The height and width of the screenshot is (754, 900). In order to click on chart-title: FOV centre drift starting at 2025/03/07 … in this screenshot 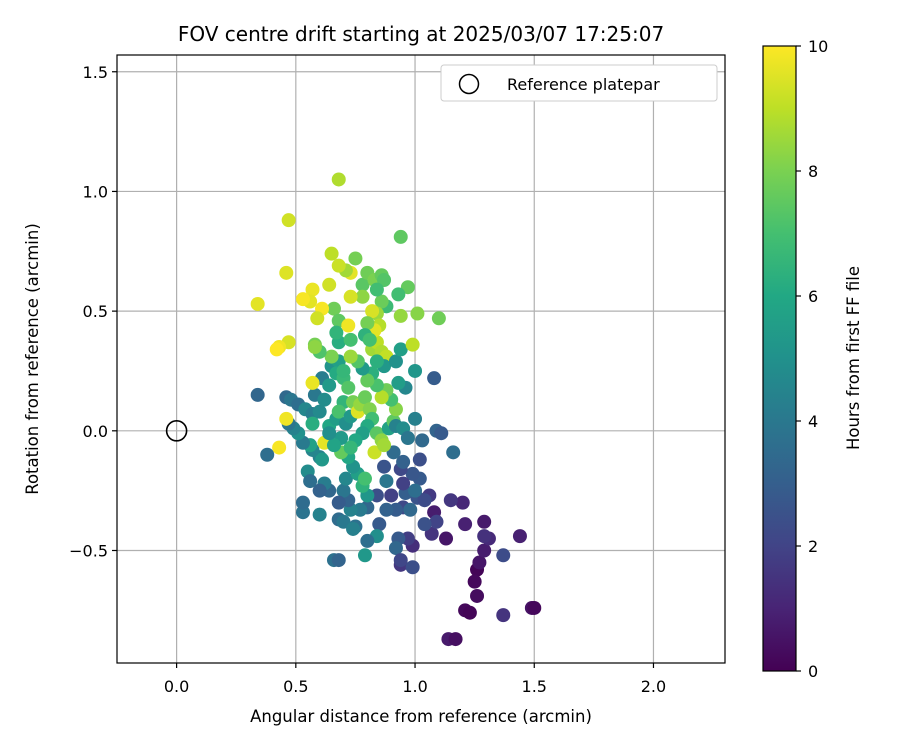, I will do `click(421, 34)`.